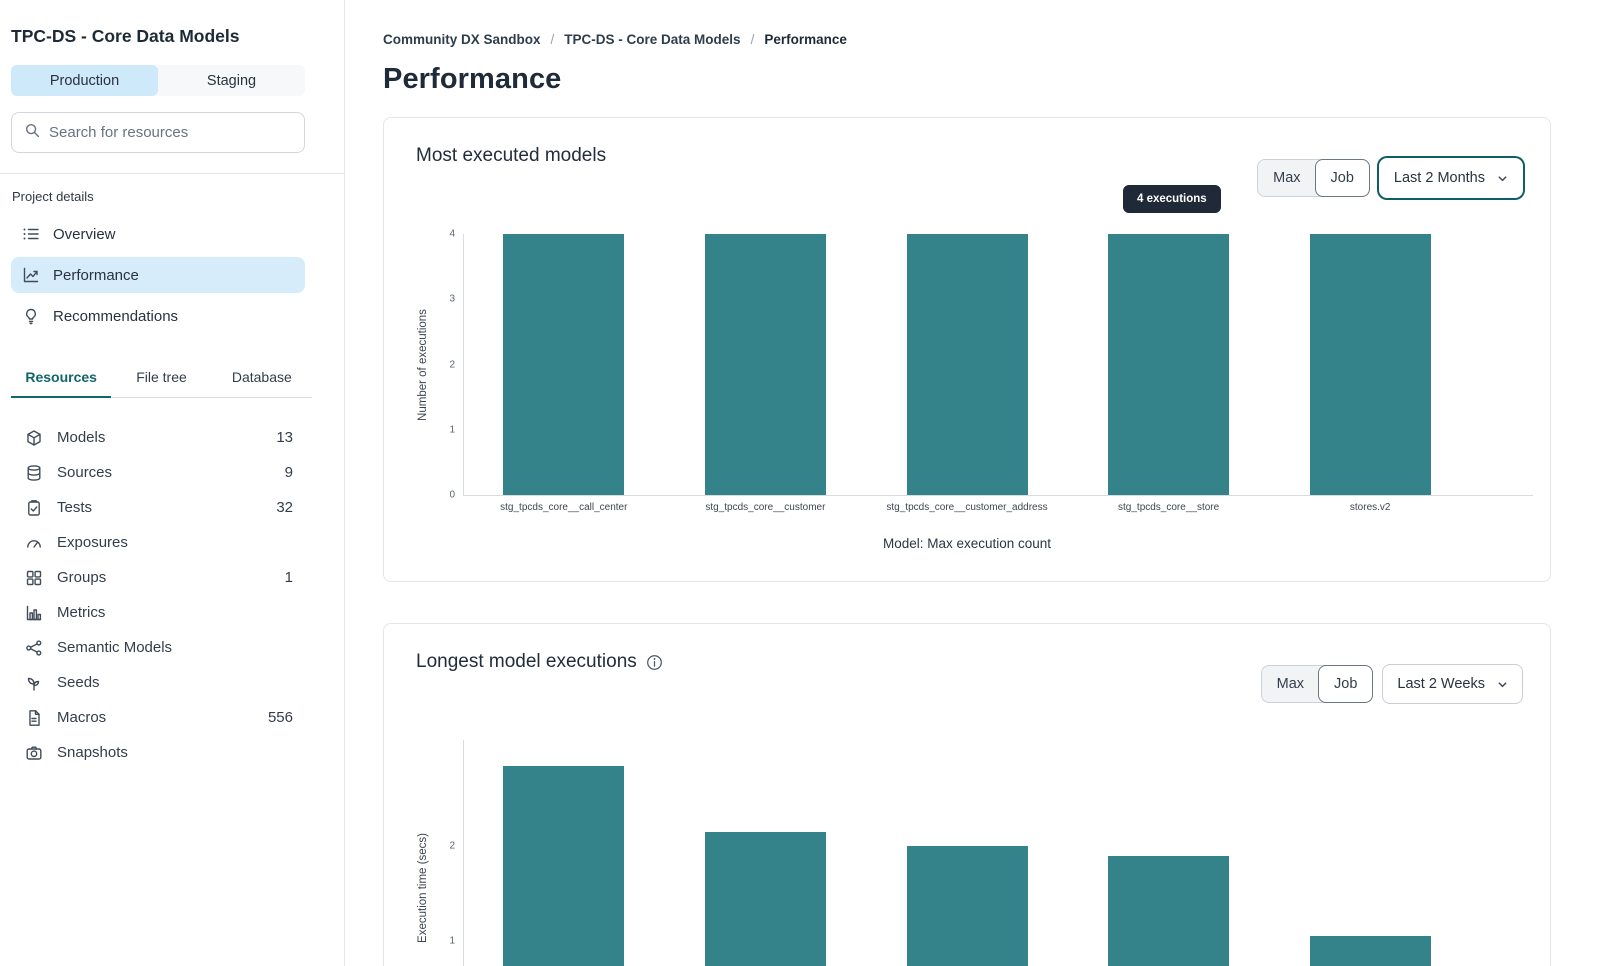 Image resolution: width=1621 pixels, height=966 pixels. I want to click on sidebar-item-performance: Performance, so click(158, 275).